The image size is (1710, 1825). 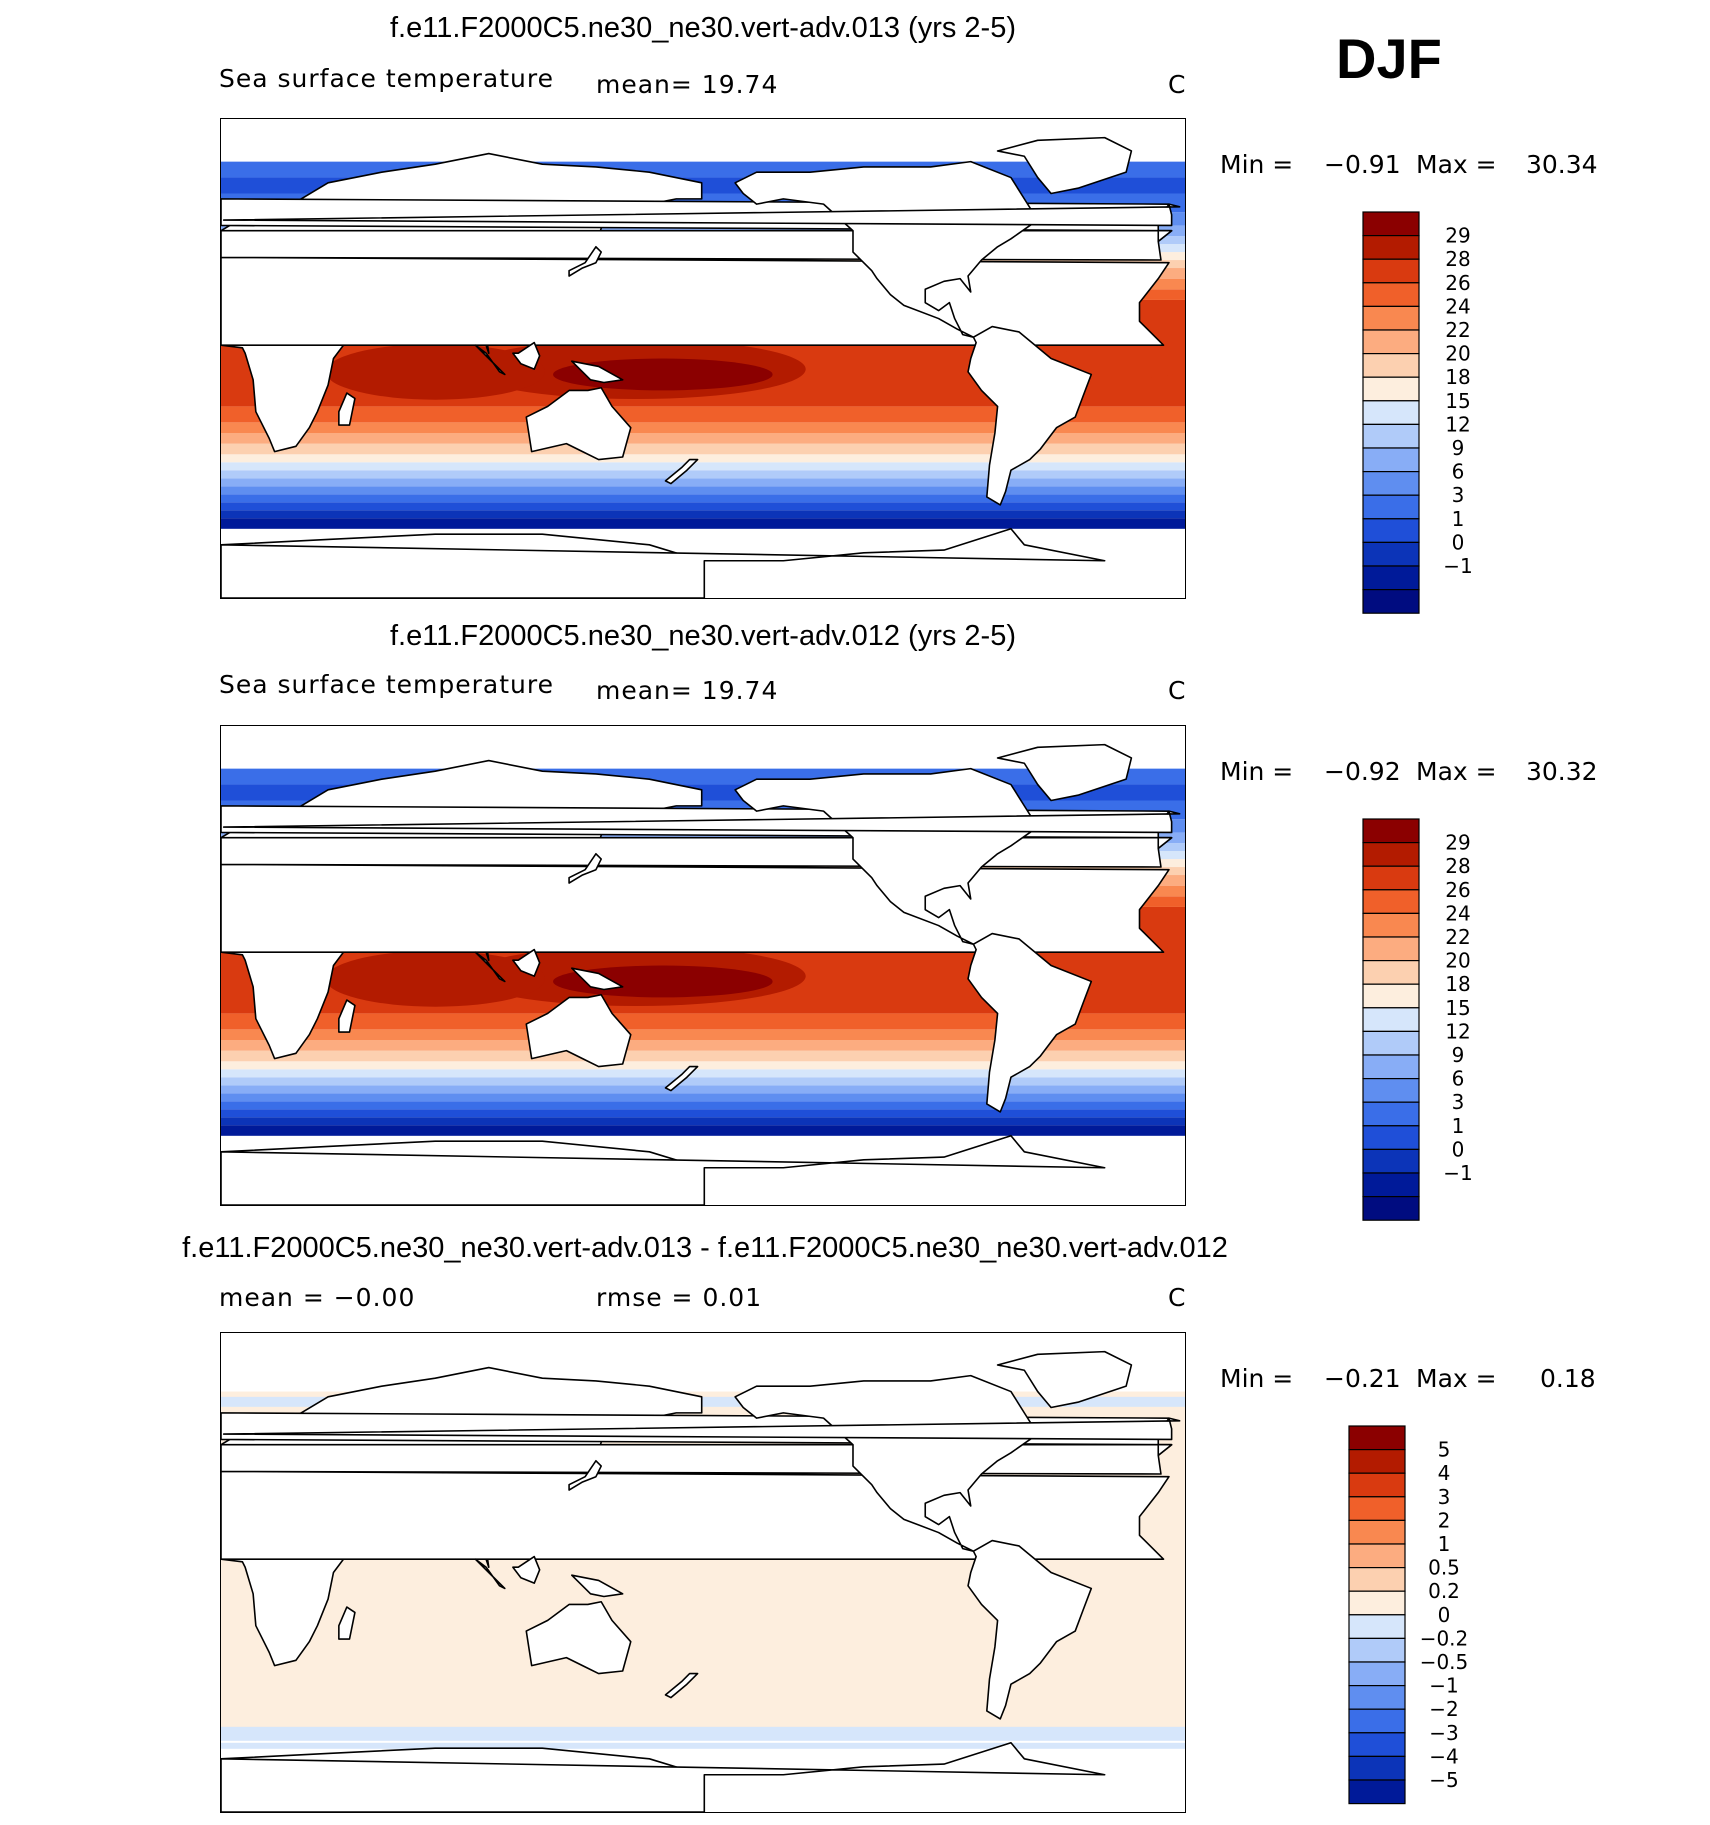 What do you see at coordinates (1457, 354) in the screenshot?
I see `colorbar-tick-label: 20` at bounding box center [1457, 354].